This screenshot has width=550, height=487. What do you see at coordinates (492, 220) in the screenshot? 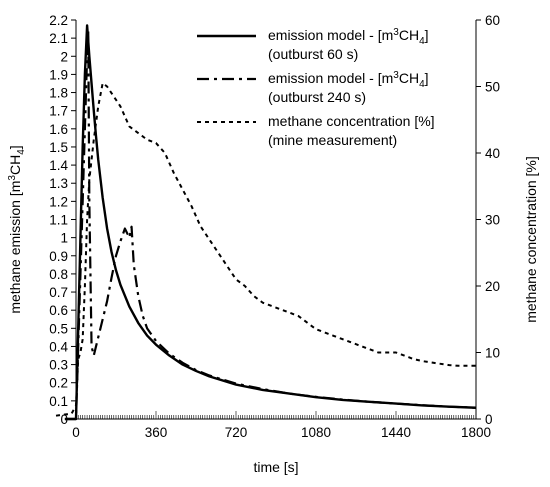
I see `y-right-tick-label: 30` at bounding box center [492, 220].